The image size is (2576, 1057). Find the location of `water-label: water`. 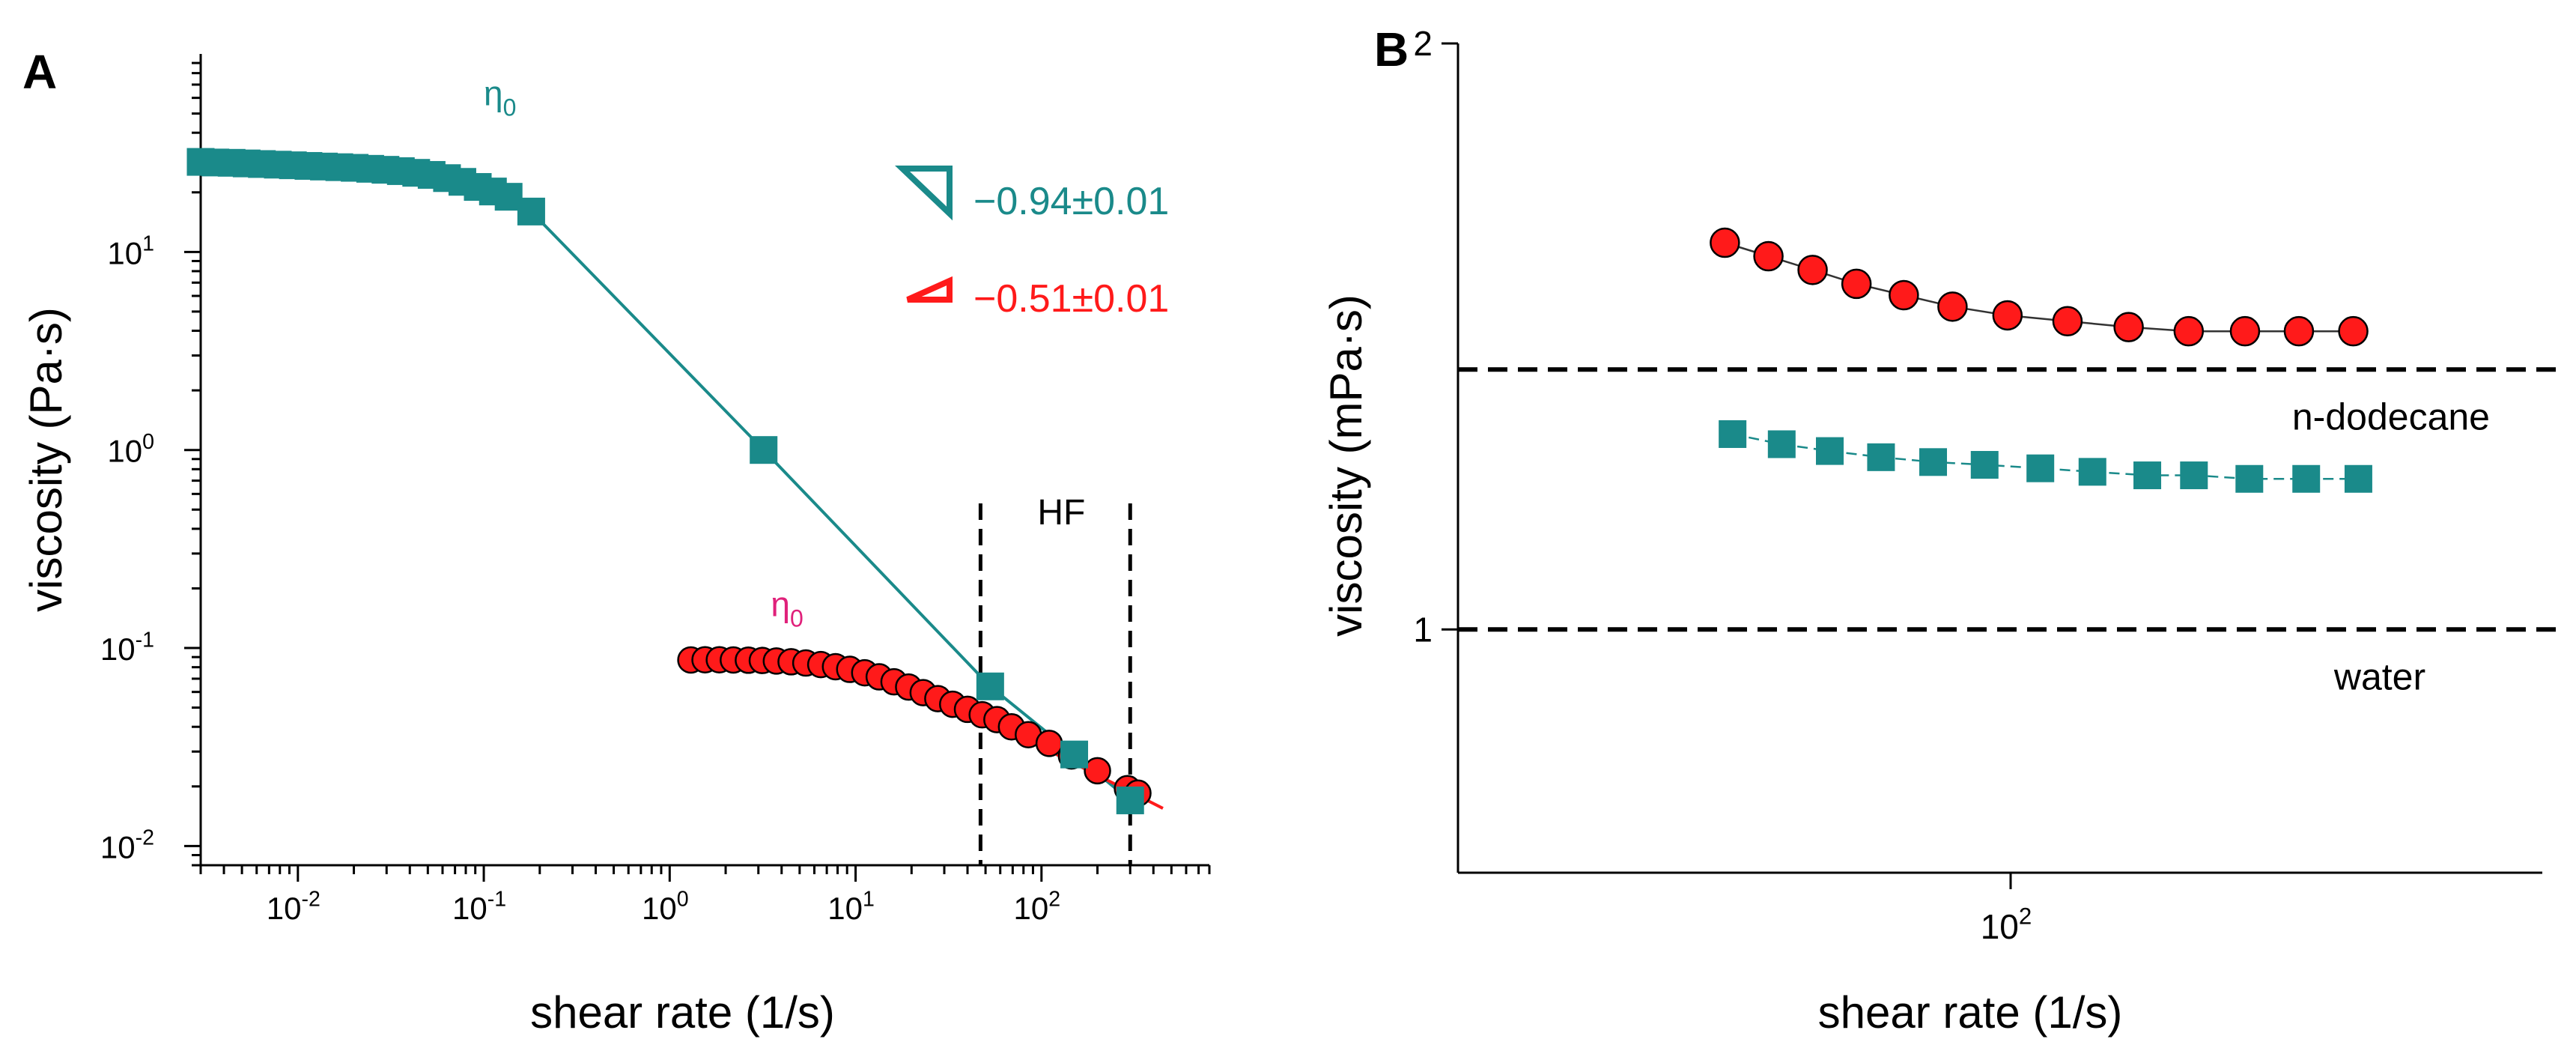

water-label: water is located at coordinates (2379, 676).